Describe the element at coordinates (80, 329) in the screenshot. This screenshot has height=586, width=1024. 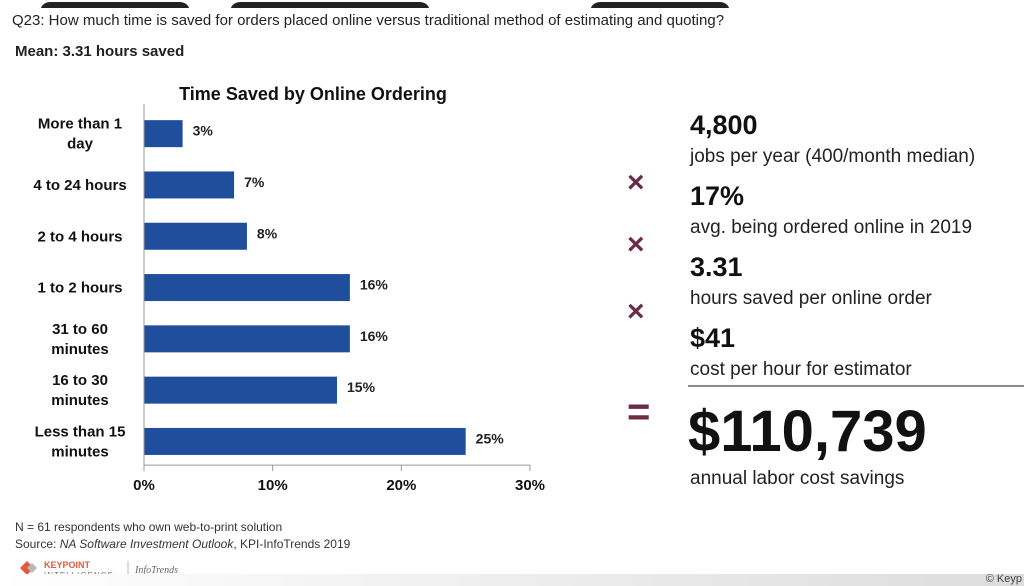
I see `category-label: 31 to 60` at that location.